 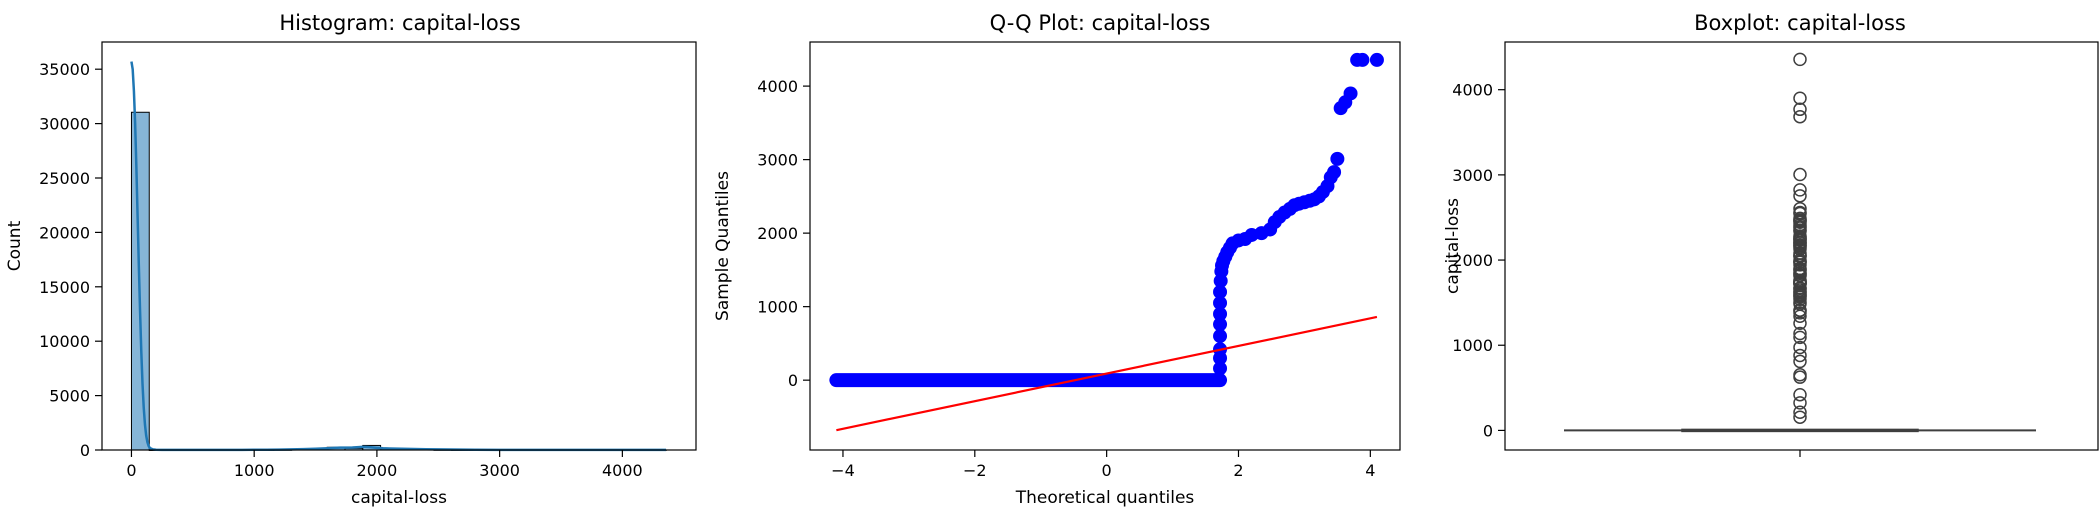 What do you see at coordinates (254, 470) in the screenshot?
I see `histogram-x-tick-label: 1000` at bounding box center [254, 470].